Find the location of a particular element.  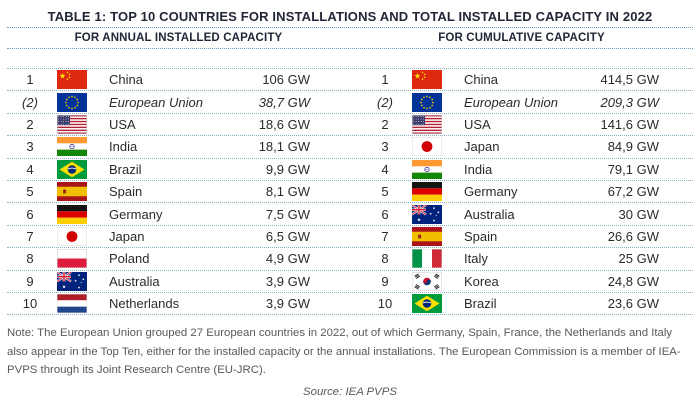

cumulative-row-cells: 7 Spain 26,6 GW is located at coordinates (521, 236).